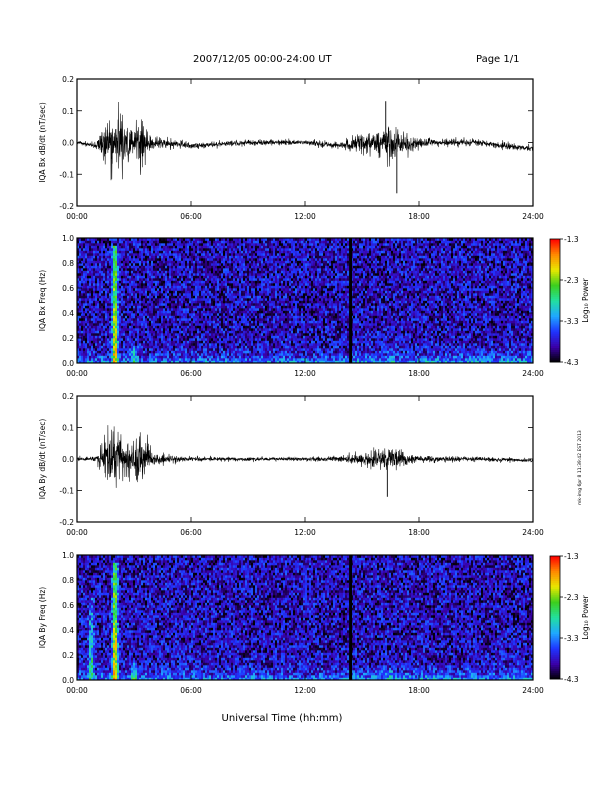 Image resolution: width=612 pixels, height=792 pixels. Describe the element at coordinates (42, 142) in the screenshot. I see `y-axis-label: IQA Bx dB/dt (nT/sec)` at that location.